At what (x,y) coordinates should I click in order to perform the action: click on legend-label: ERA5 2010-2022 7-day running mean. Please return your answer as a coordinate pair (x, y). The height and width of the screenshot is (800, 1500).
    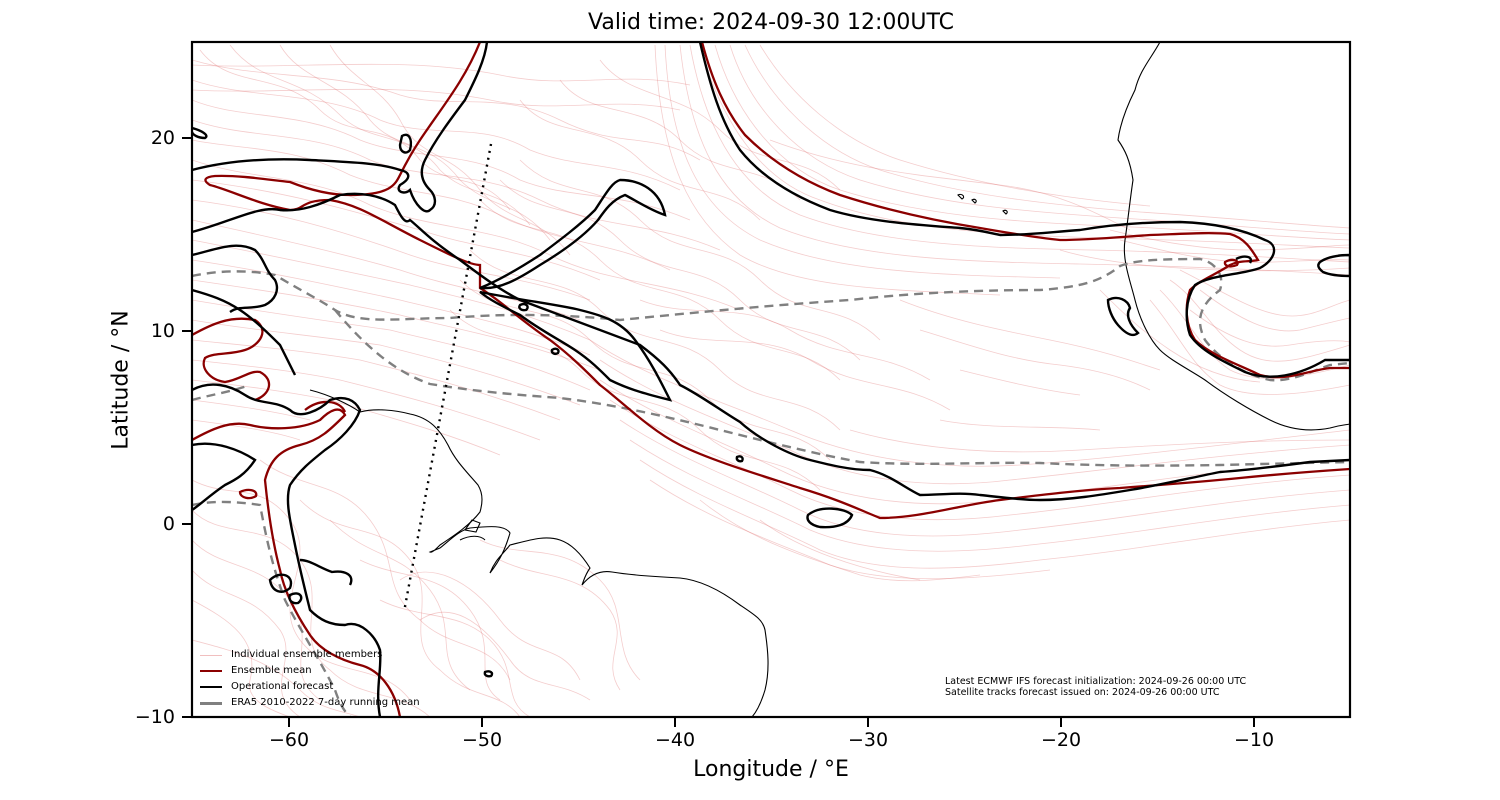
    Looking at the image, I should click on (325, 702).